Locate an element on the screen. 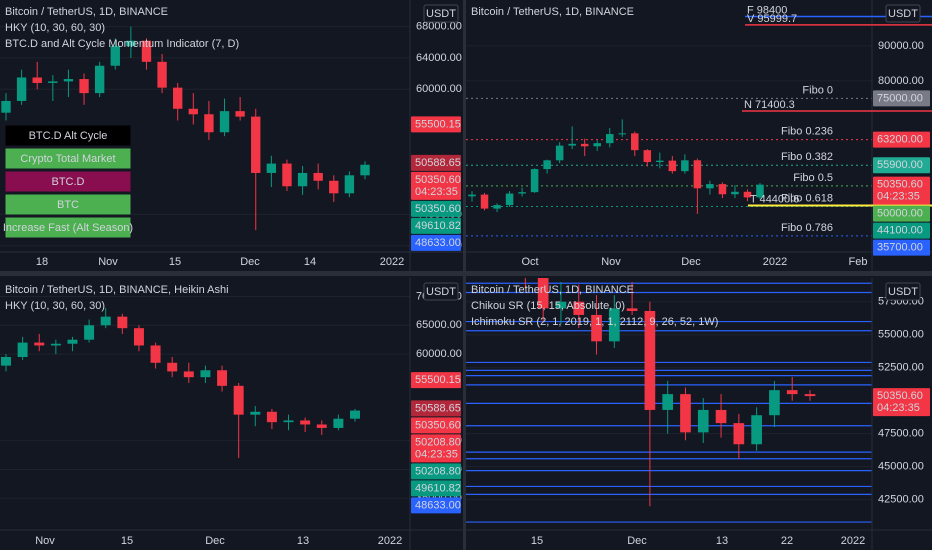 Image resolution: width=932 pixels, height=550 pixels. y-tick-label: 47500.00 is located at coordinates (901, 434).